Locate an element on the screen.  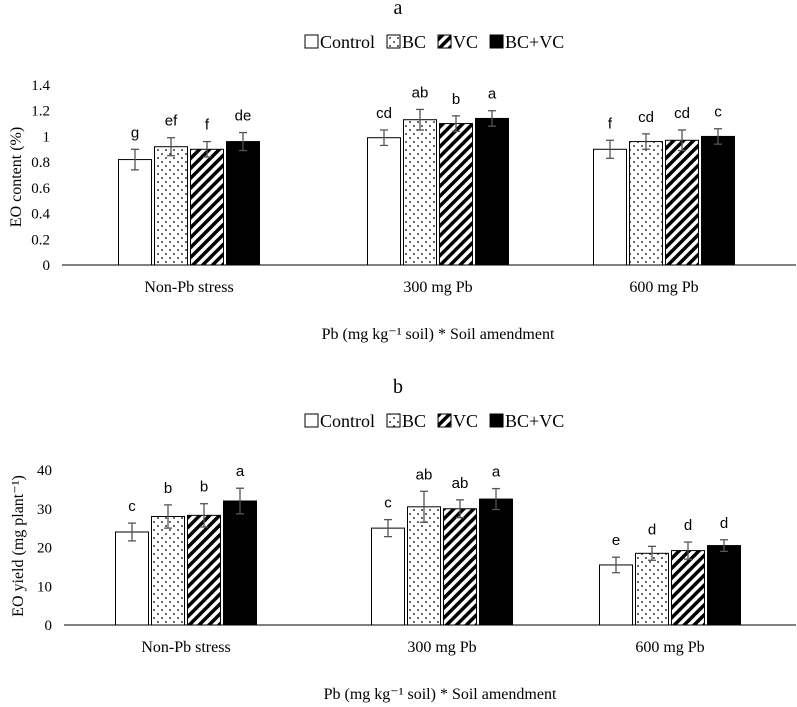
y-tick-label: 10 is located at coordinates (44, 587).